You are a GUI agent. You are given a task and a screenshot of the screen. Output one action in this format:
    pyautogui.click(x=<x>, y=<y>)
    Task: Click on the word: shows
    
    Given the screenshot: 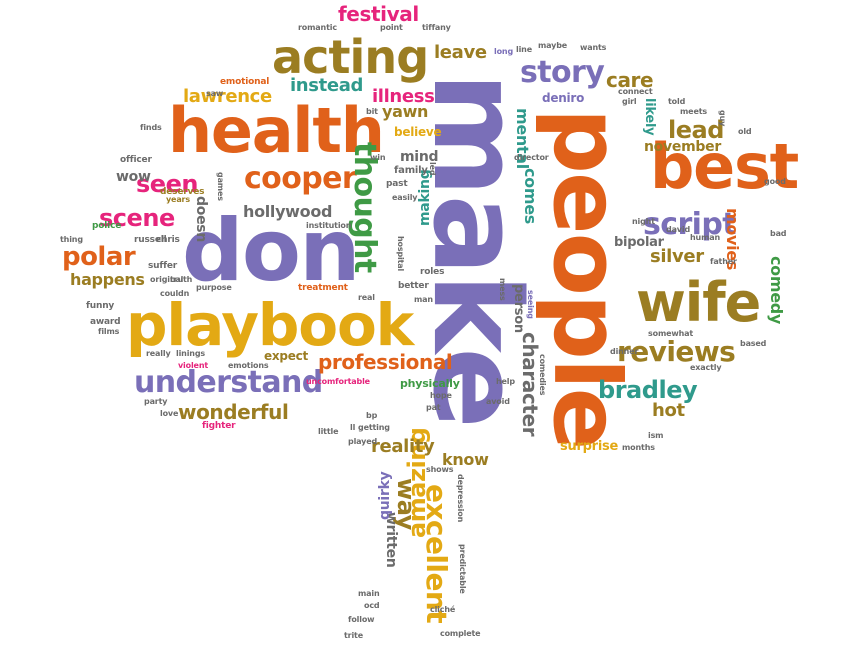 What is the action you would take?
    pyautogui.click(x=440, y=469)
    